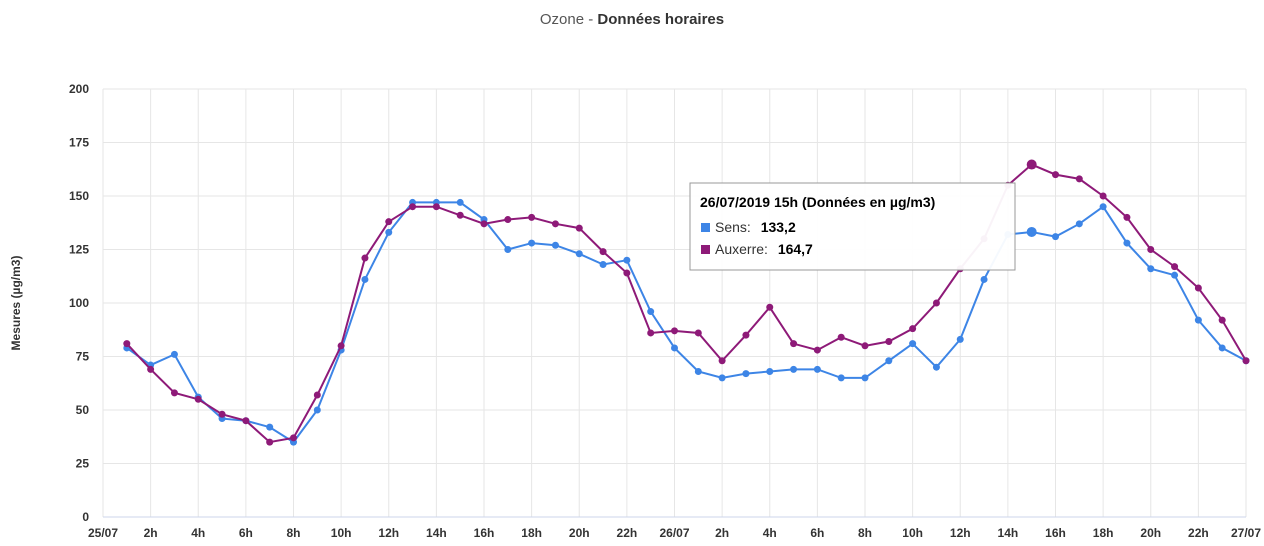 Image resolution: width=1264 pixels, height=546 pixels. I want to click on tooltip-box, so click(852, 226).